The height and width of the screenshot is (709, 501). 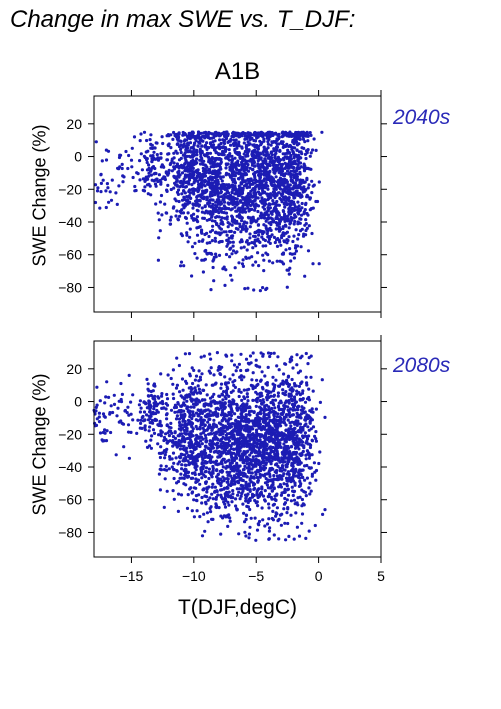 I want to click on point-cloud, so click(x=208, y=211).